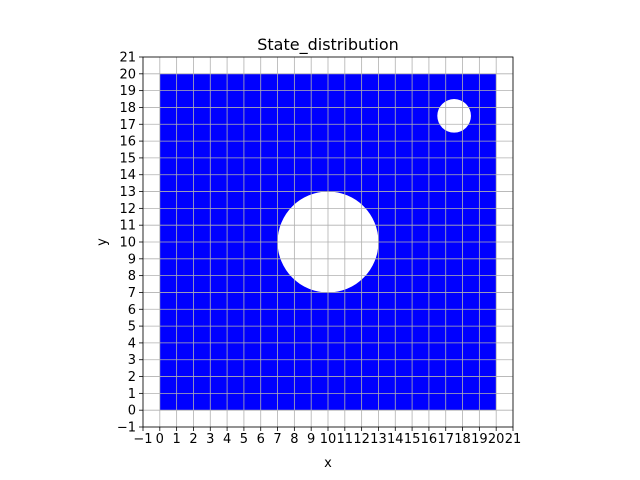 The height and width of the screenshot is (480, 640). I want to click on x-axis-label: x, so click(328, 463).